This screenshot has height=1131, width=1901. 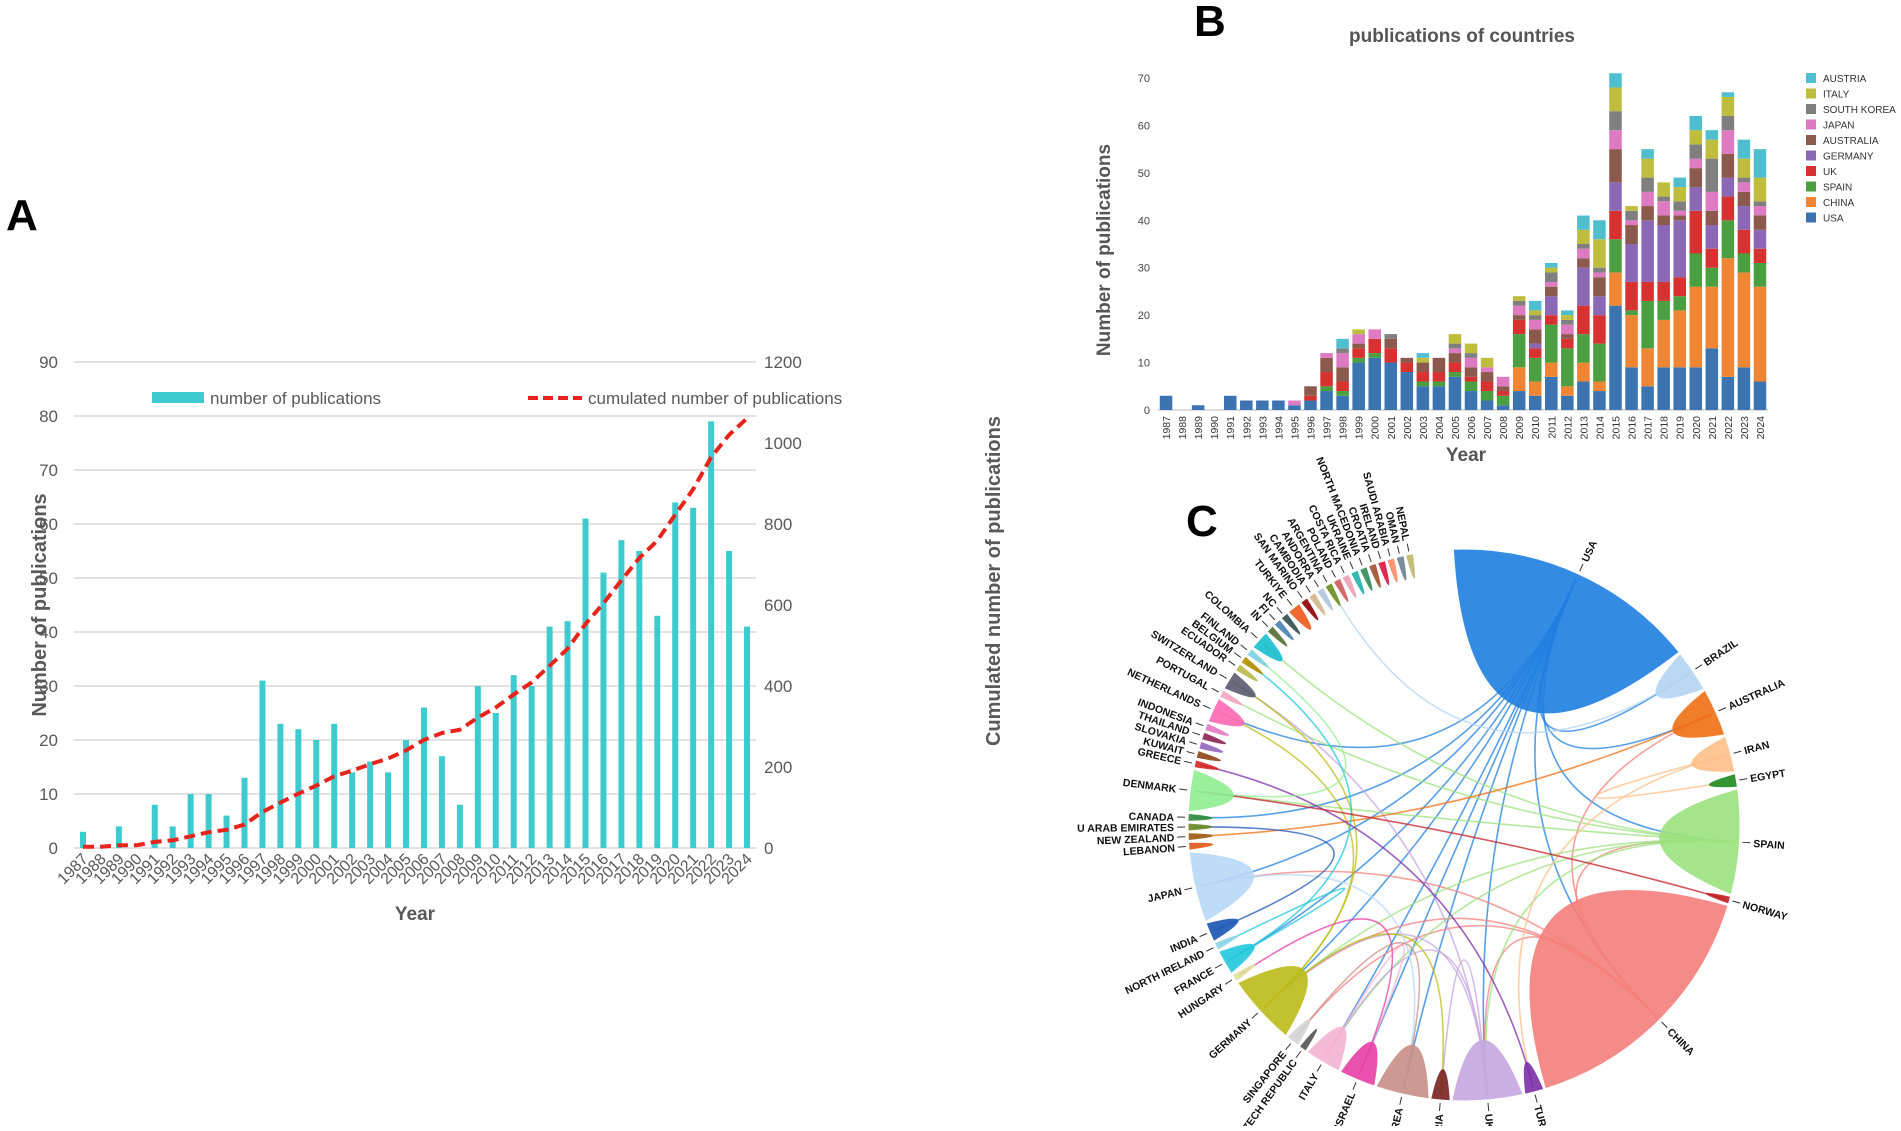 What do you see at coordinates (1552, 427) in the screenshot?
I see `b-x-tick-label: 2011` at bounding box center [1552, 427].